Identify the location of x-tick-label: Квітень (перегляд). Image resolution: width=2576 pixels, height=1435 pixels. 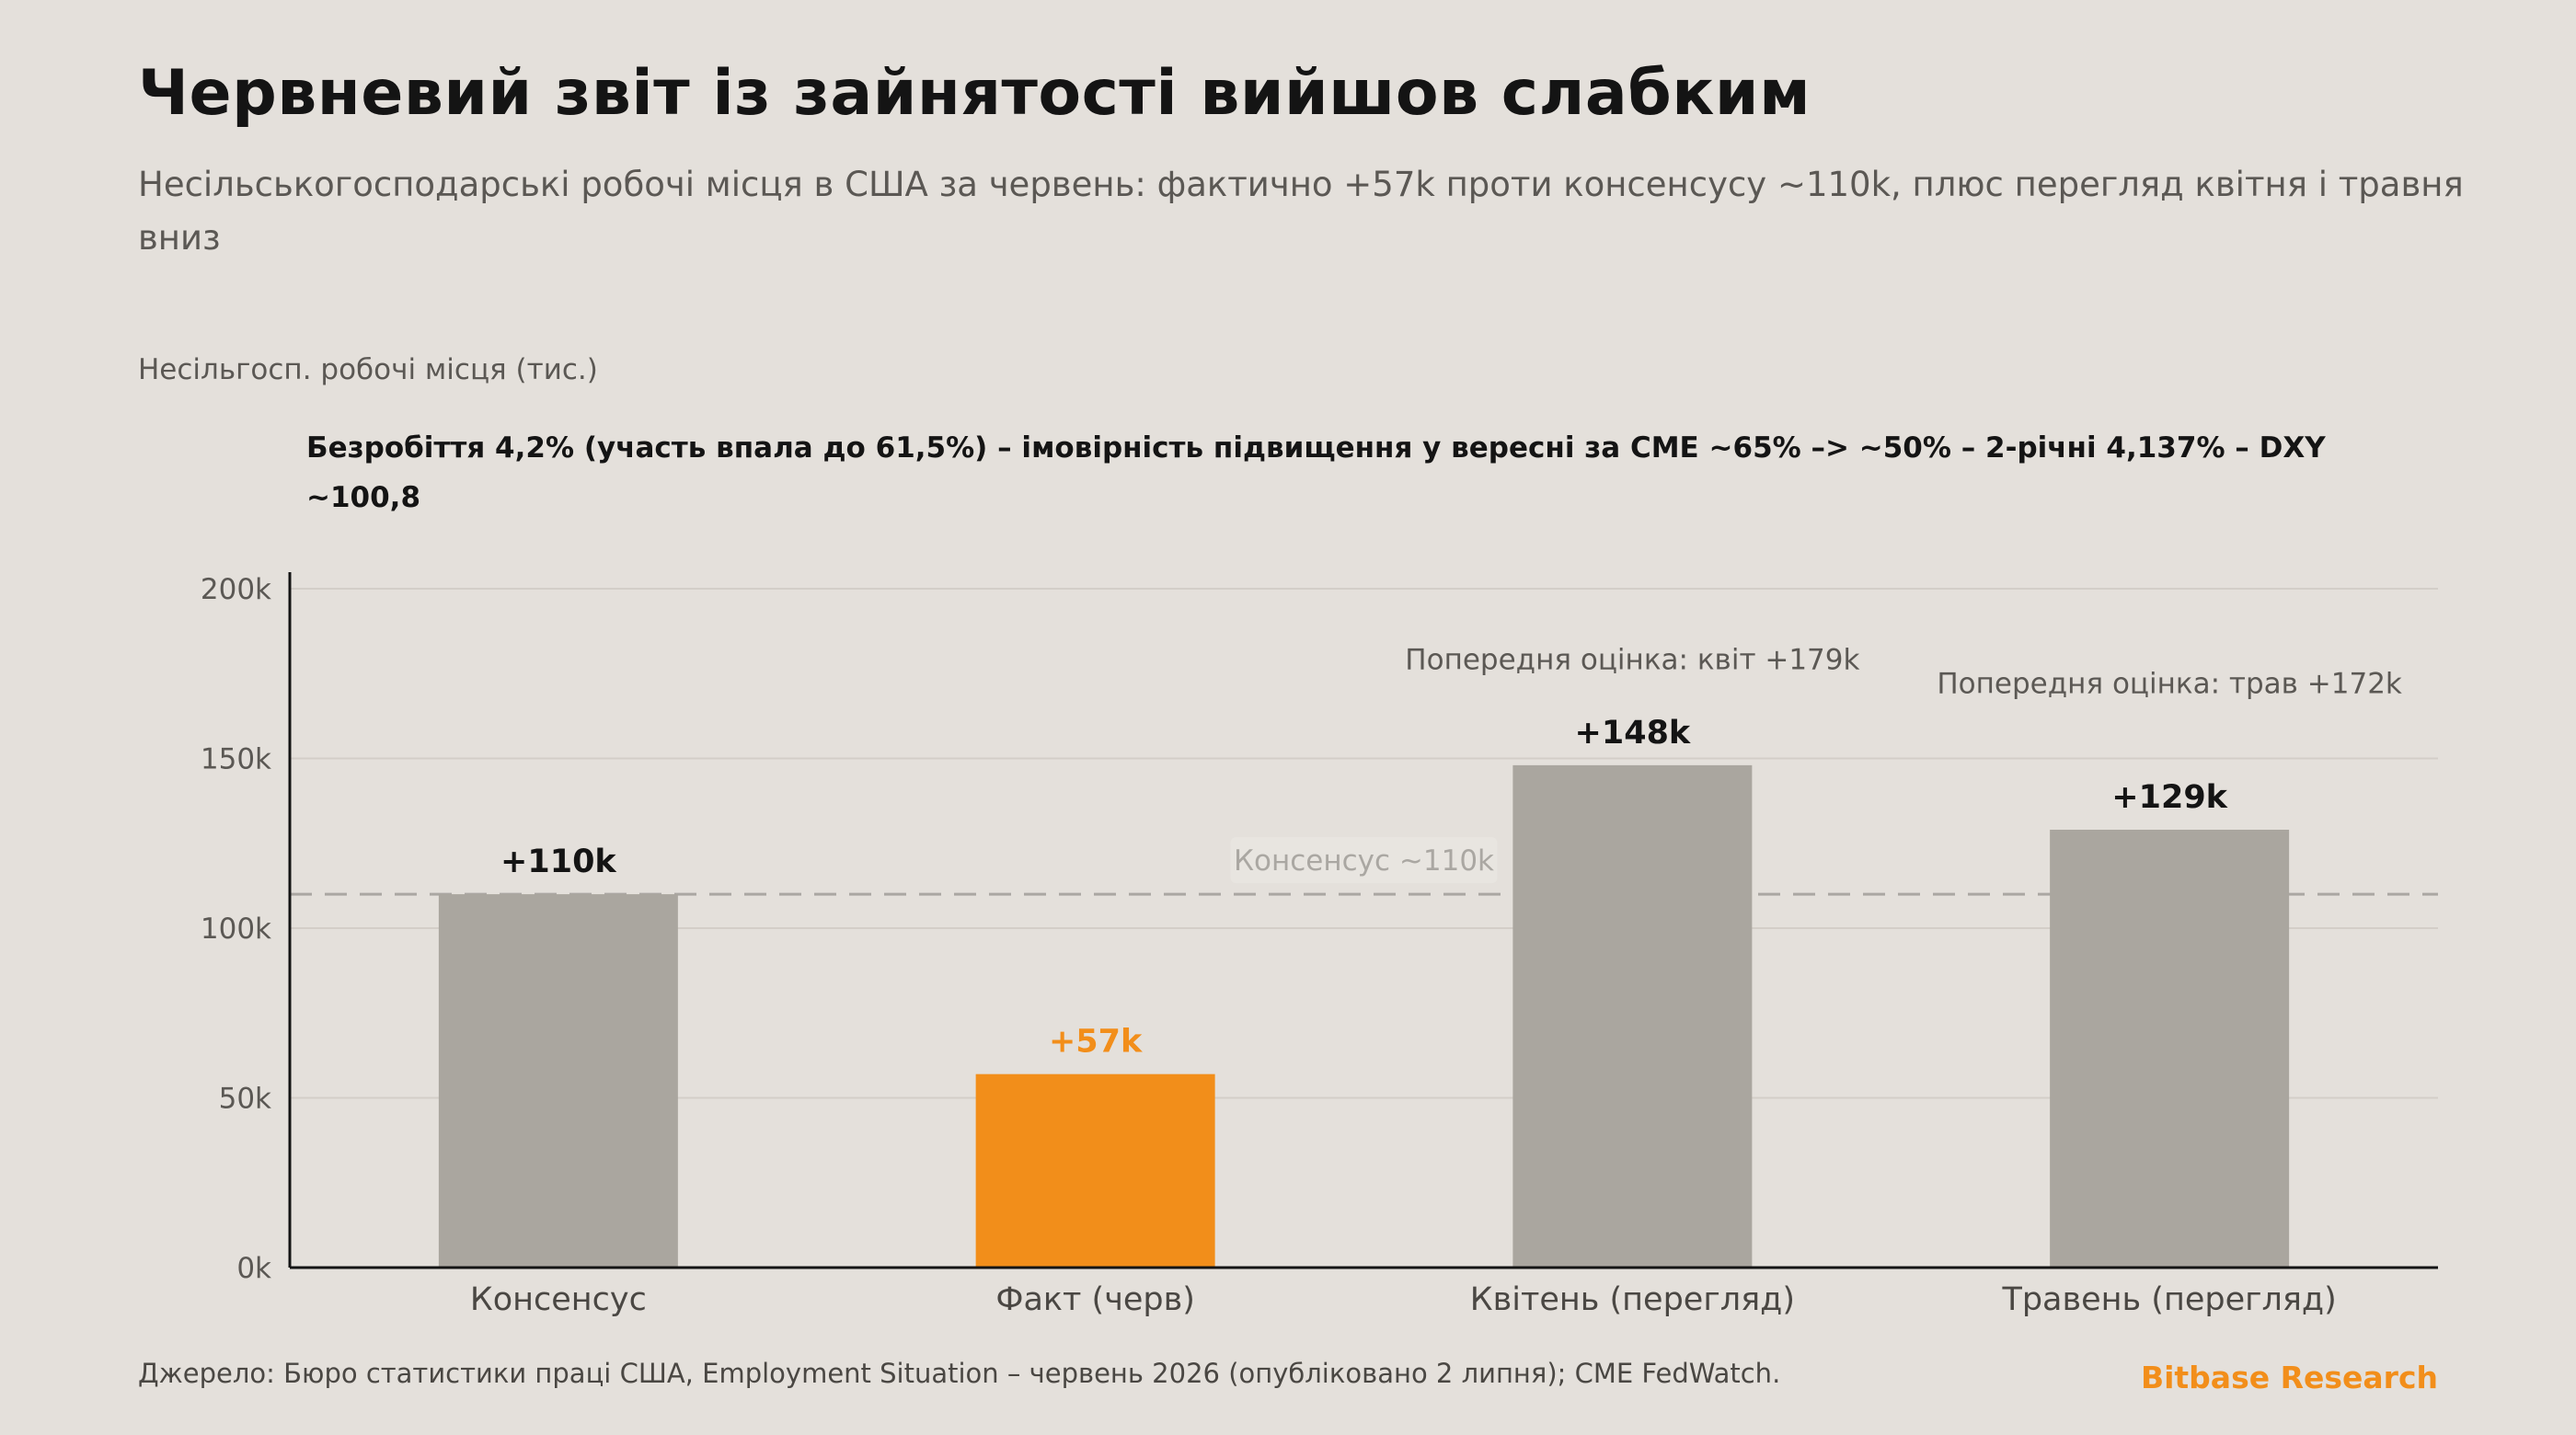
(1632, 1299).